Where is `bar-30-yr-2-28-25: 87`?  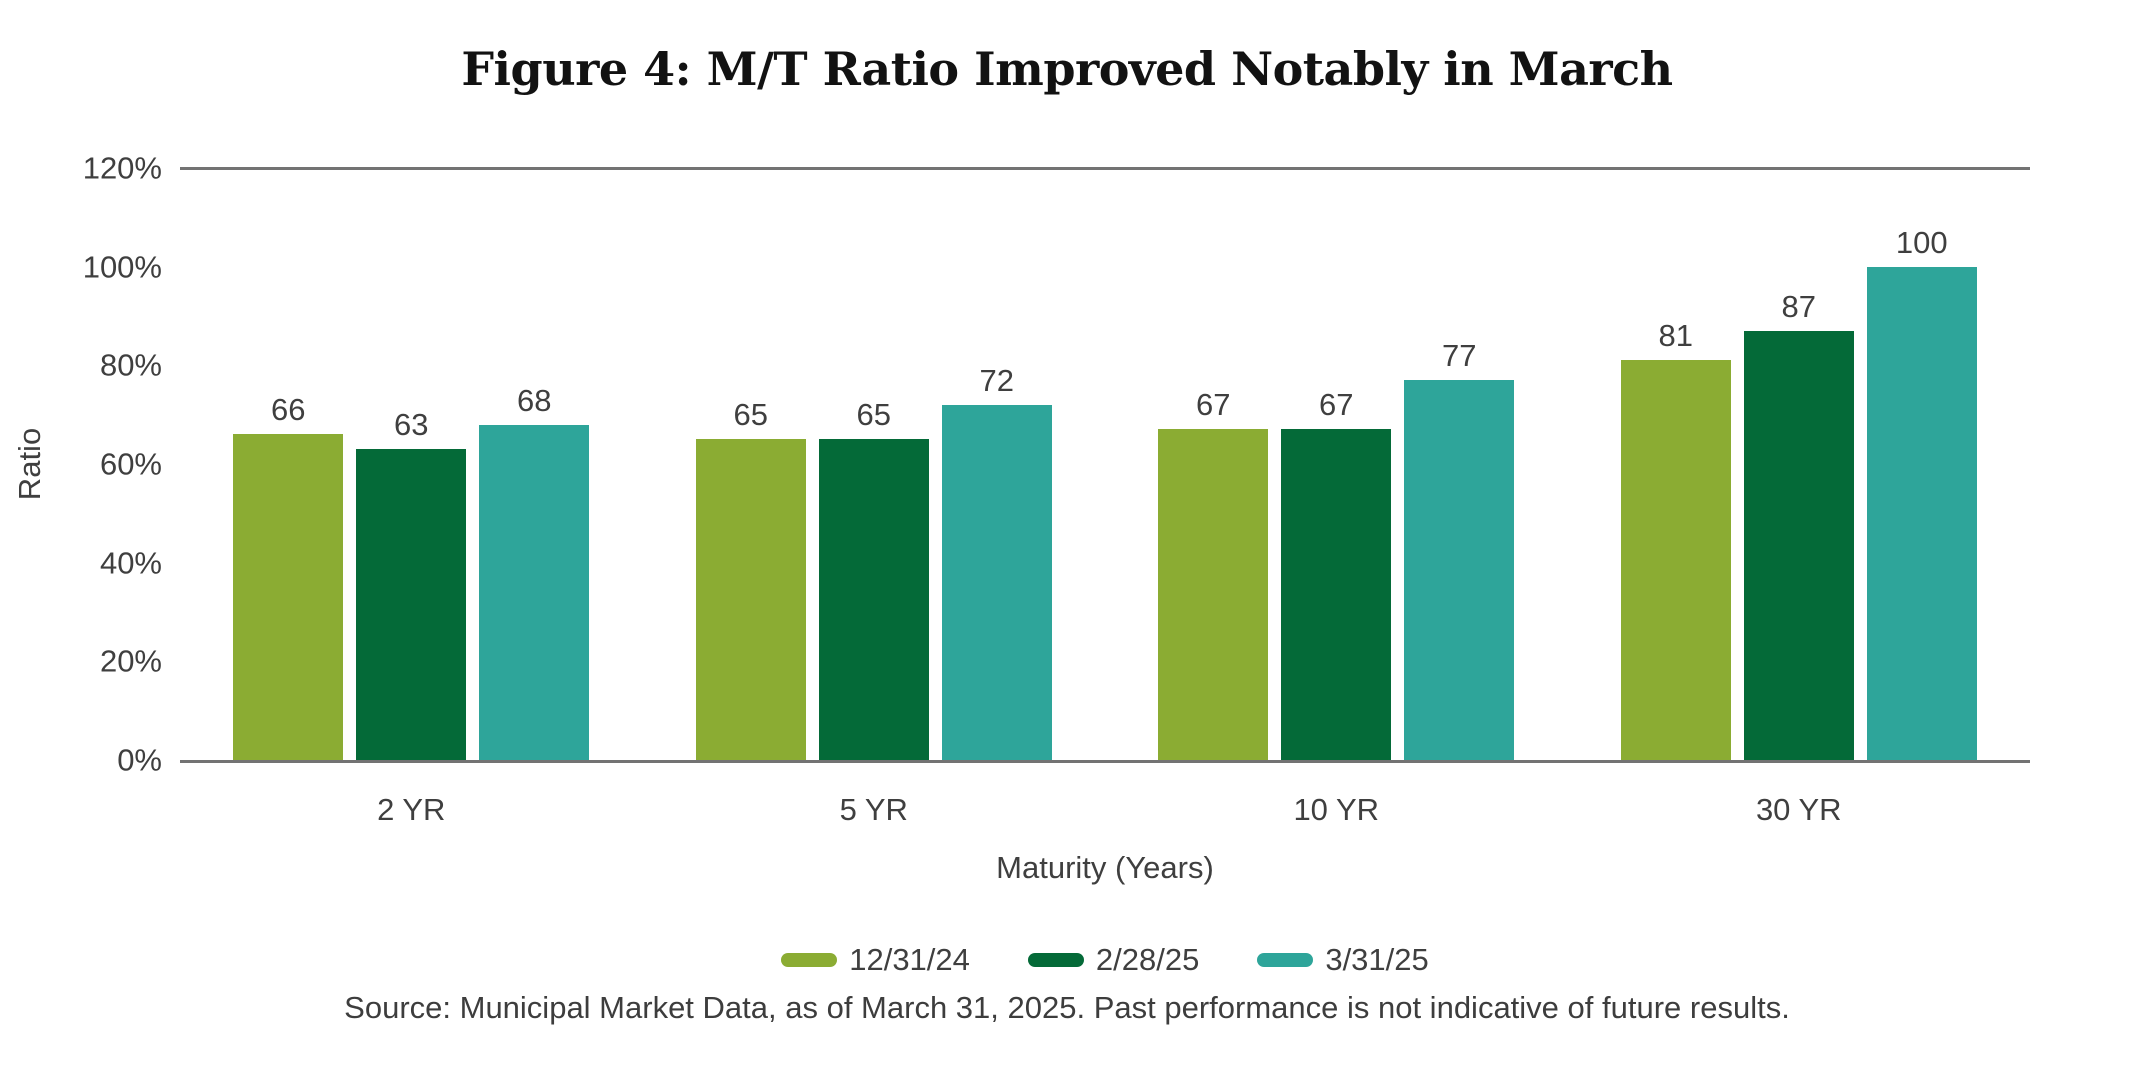 bar-30-yr-2-28-25: 87 is located at coordinates (1798, 524).